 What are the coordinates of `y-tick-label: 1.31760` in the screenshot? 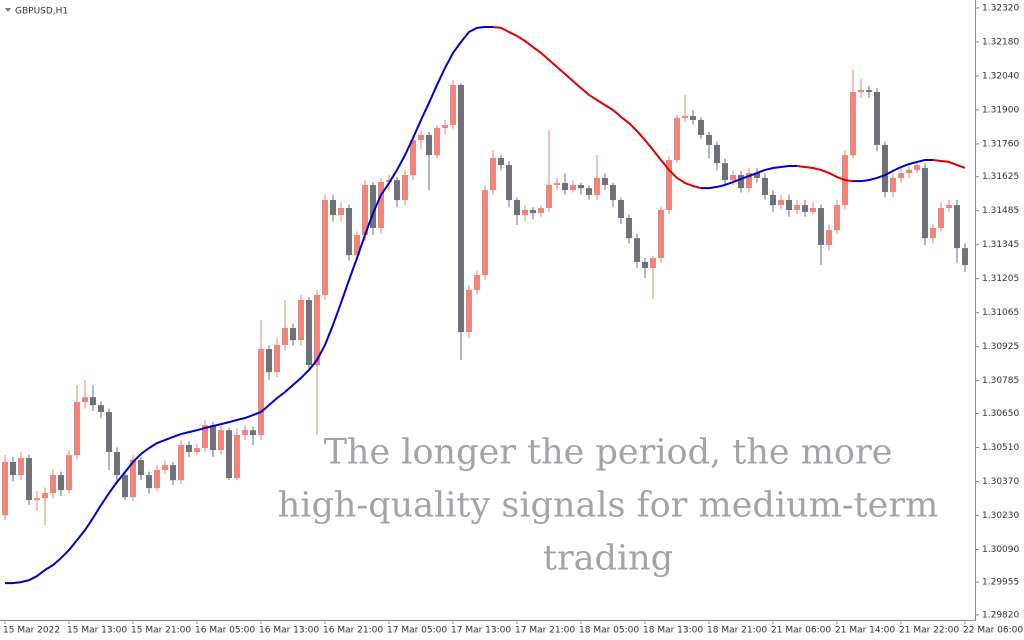 It's located at (1000, 144).